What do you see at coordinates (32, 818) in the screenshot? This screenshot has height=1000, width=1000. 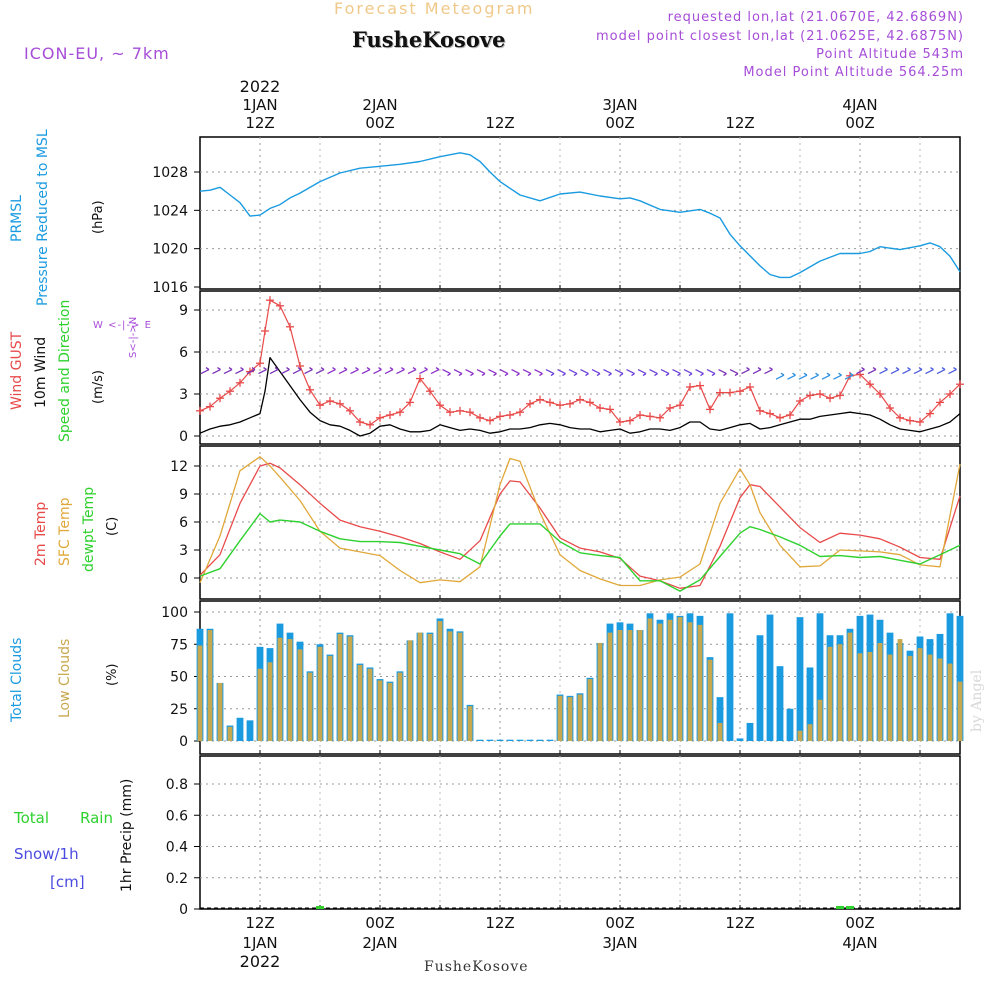 I see `rain-label-total: Total` at bounding box center [32, 818].